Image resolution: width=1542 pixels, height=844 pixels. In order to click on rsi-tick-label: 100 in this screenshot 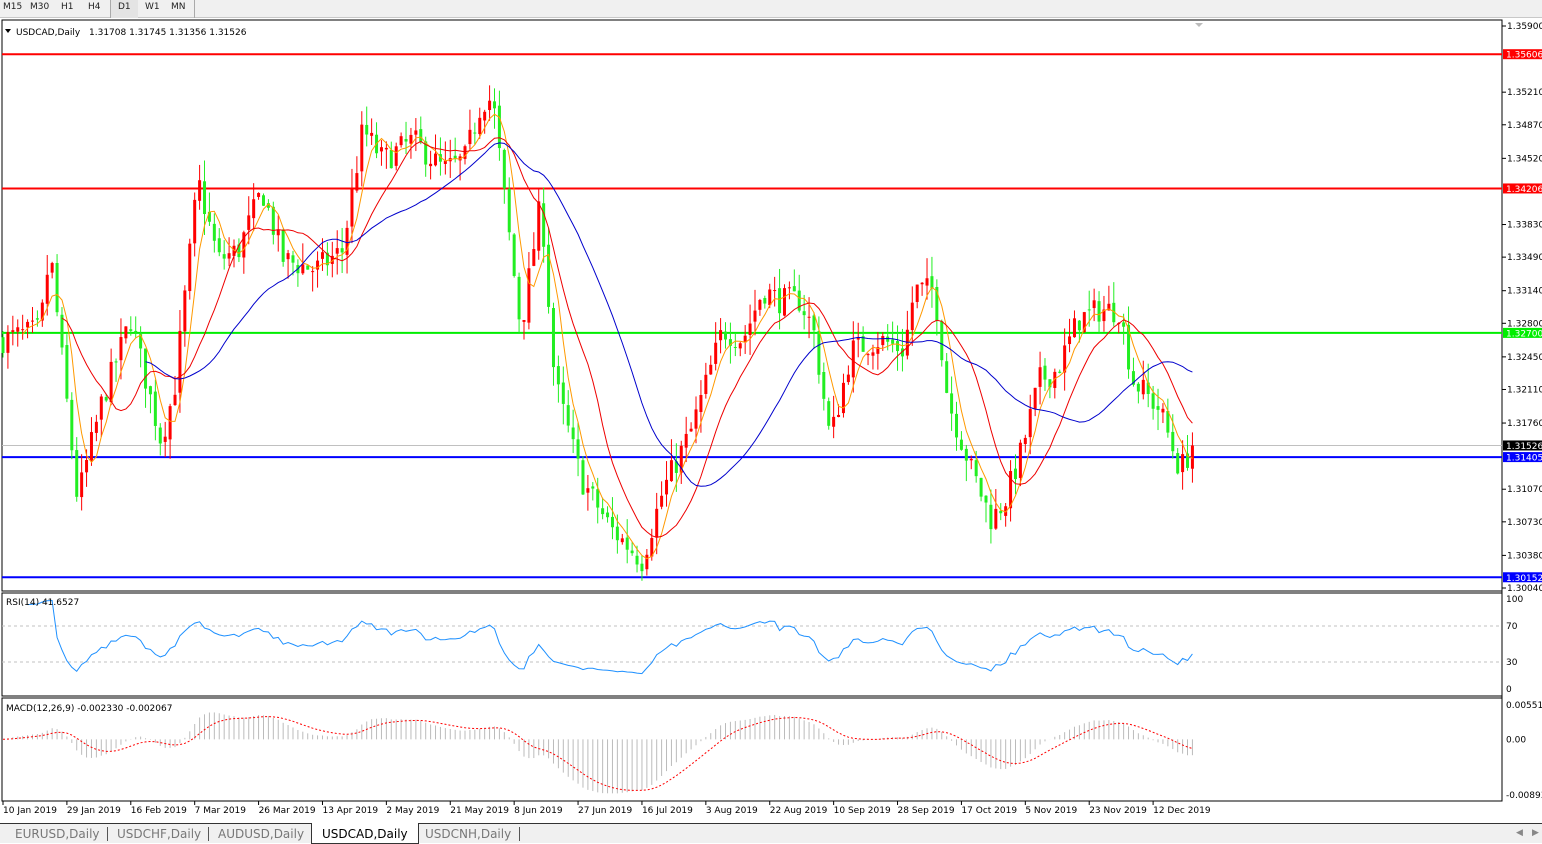, I will do `click(1514, 600)`.